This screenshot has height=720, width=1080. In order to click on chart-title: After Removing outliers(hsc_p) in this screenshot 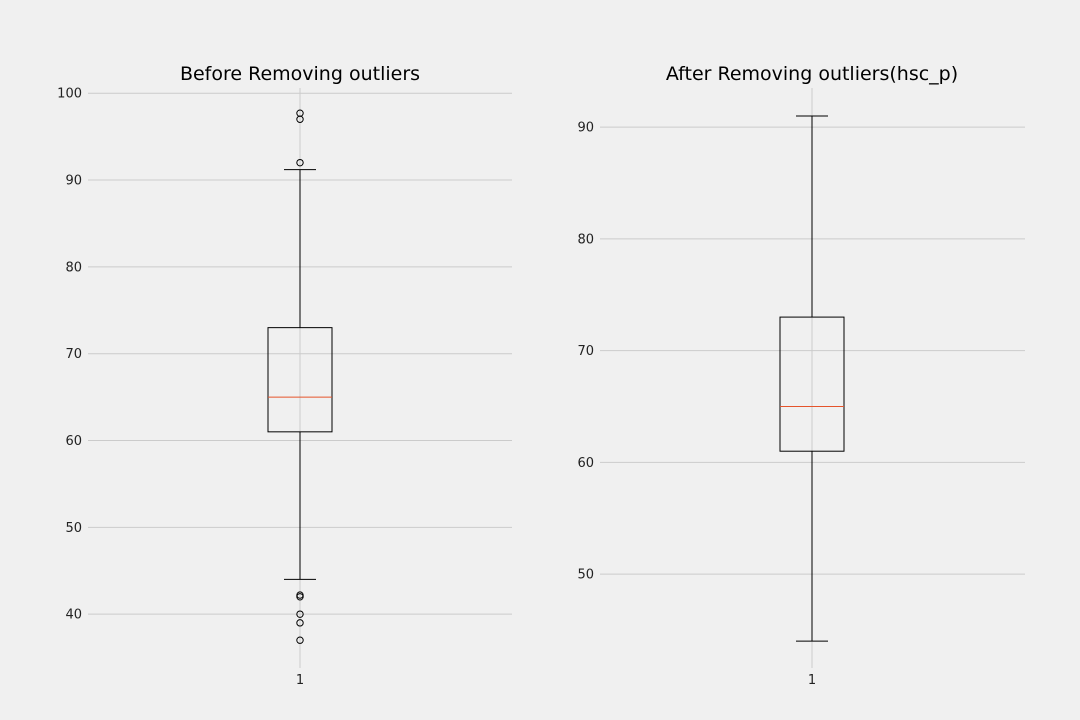, I will do `click(812, 74)`.